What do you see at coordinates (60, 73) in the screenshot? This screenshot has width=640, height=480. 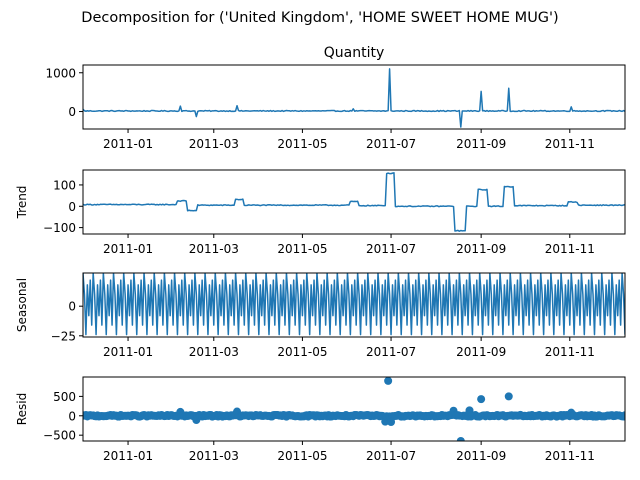 I see `y-tick-label: 1000` at bounding box center [60, 73].